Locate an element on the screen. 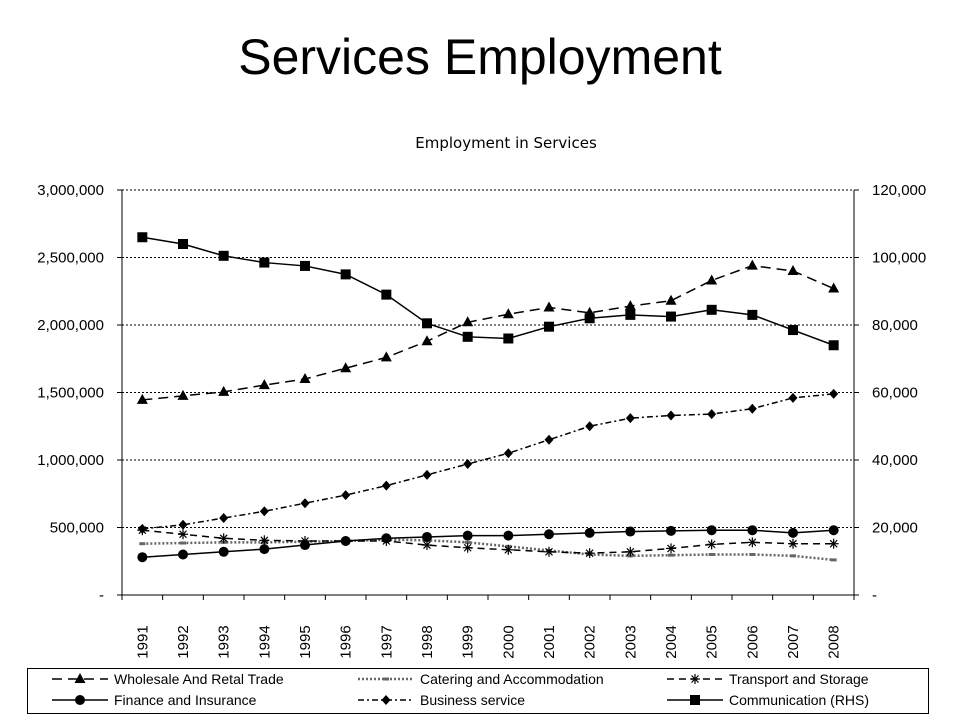 The image size is (960, 720). x-tick-label: 2004 is located at coordinates (671, 641).